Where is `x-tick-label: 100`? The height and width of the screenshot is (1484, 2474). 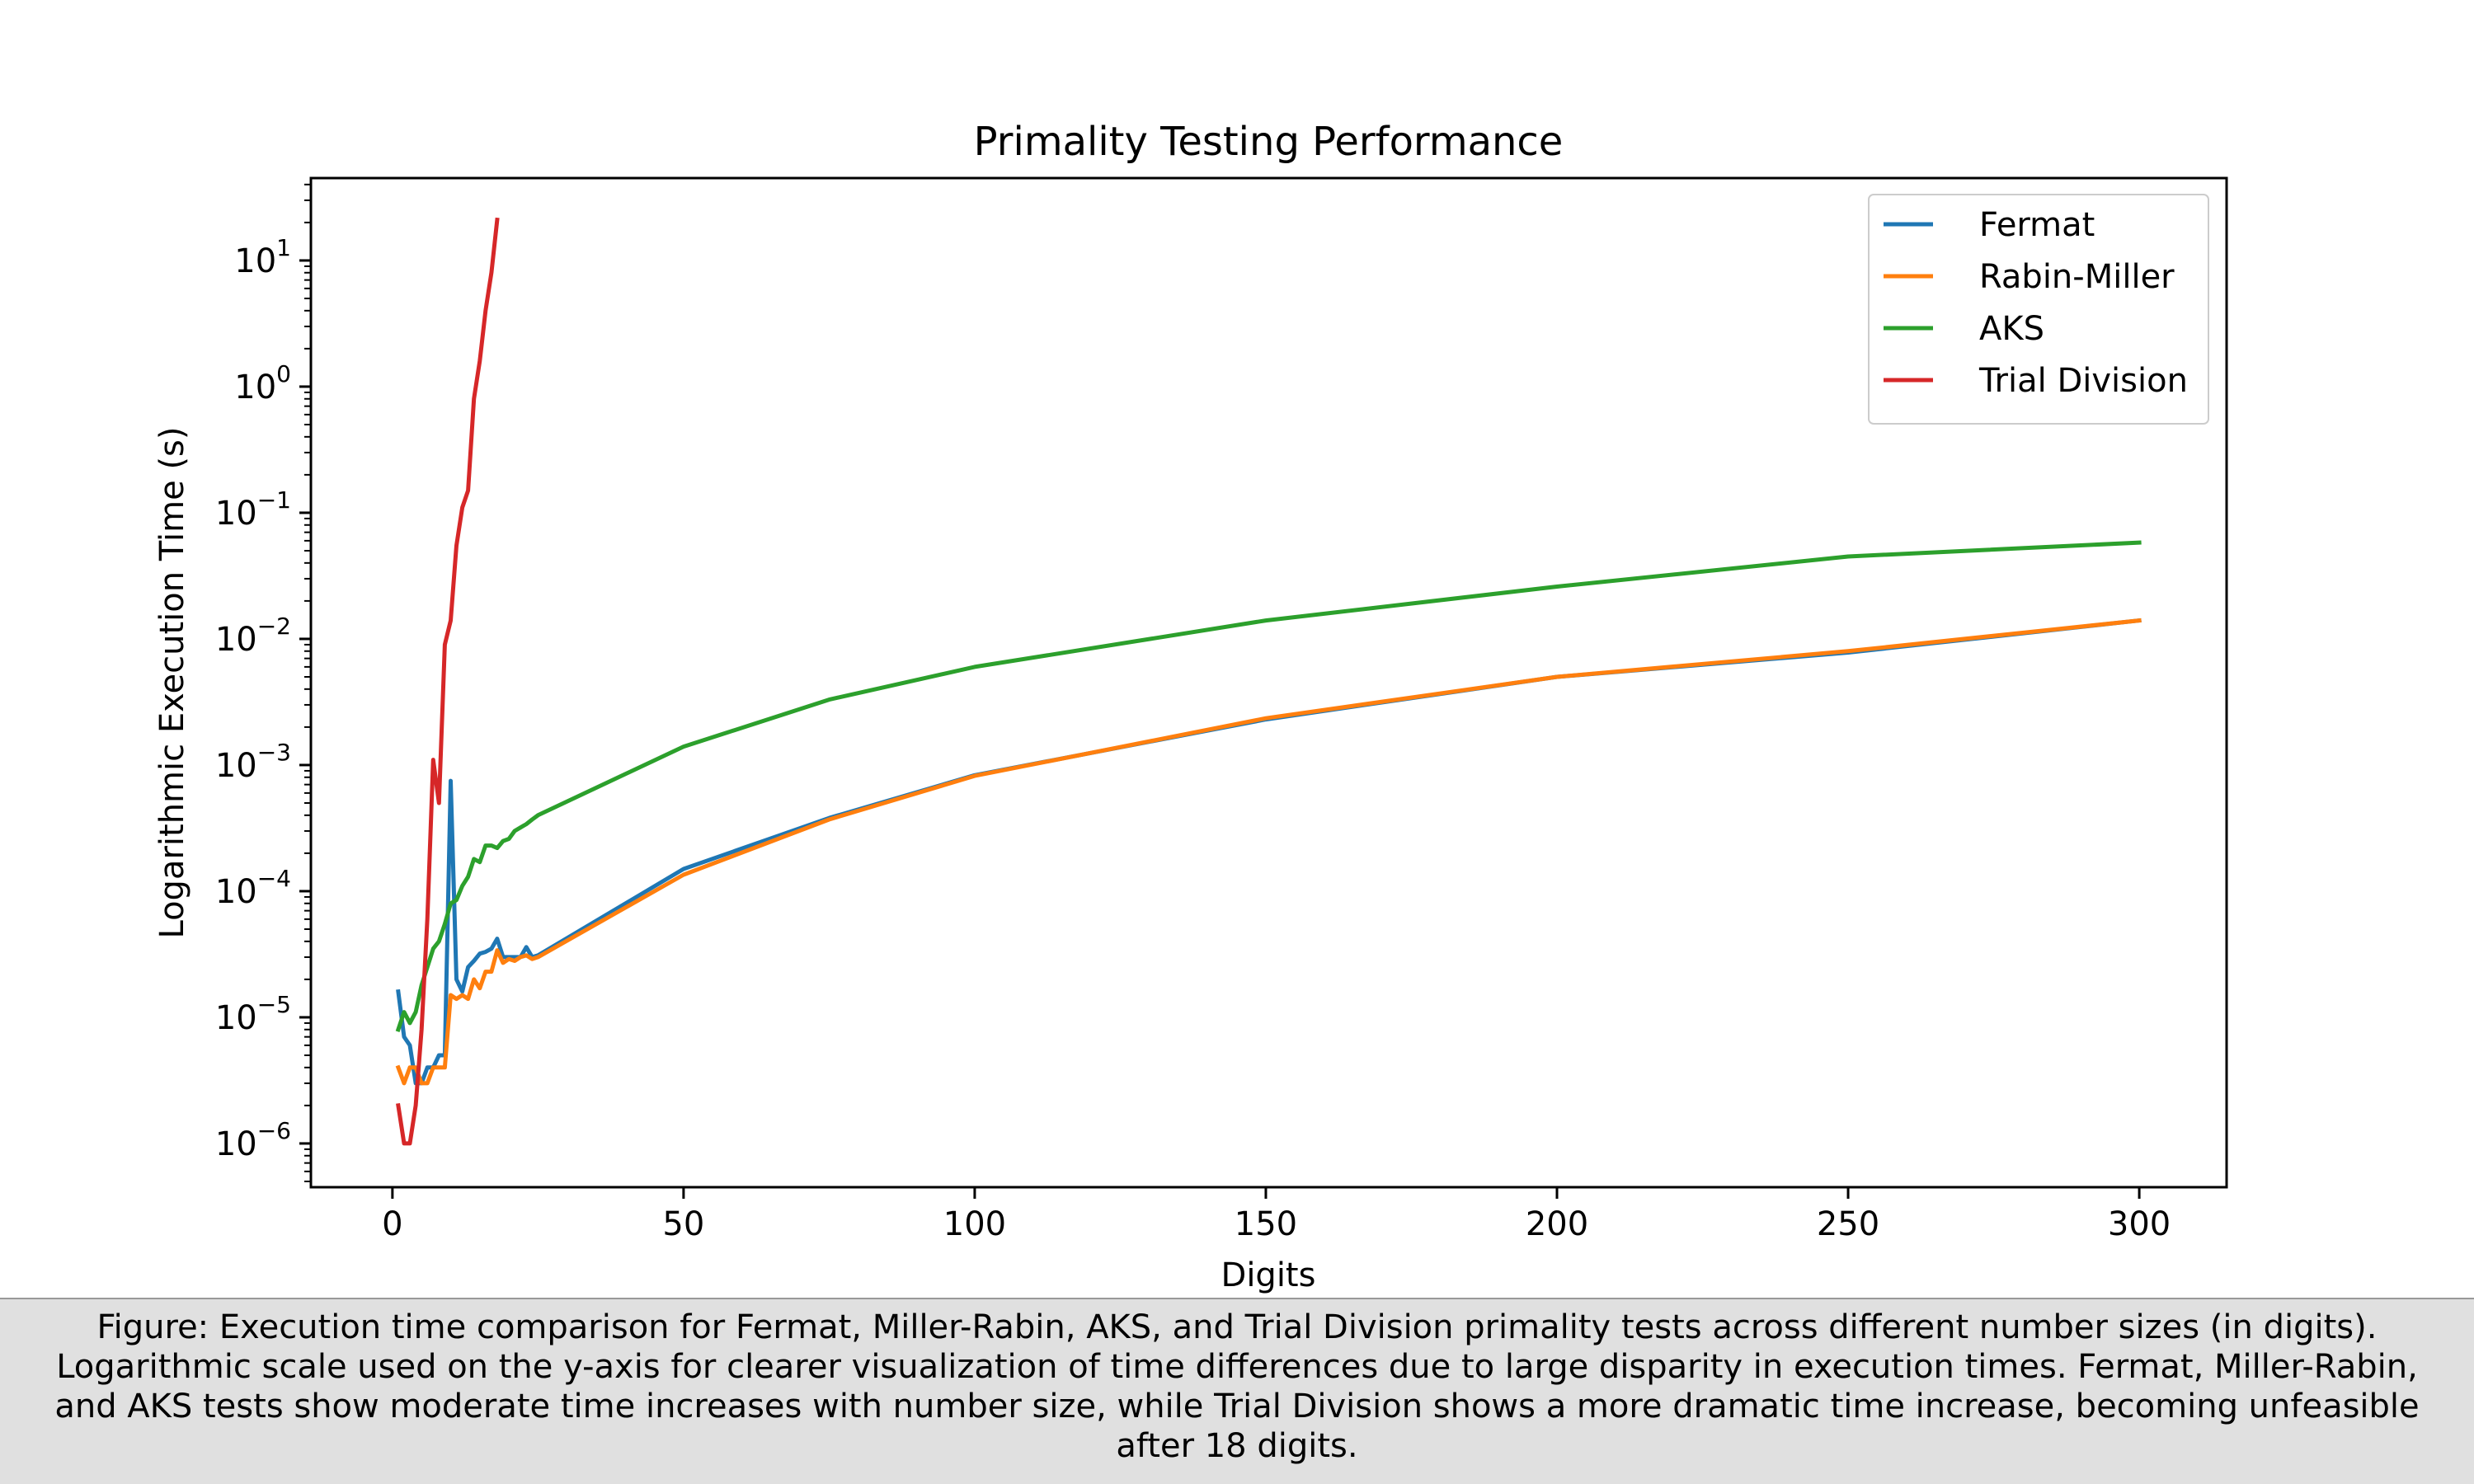
x-tick-label: 100 is located at coordinates (974, 1224).